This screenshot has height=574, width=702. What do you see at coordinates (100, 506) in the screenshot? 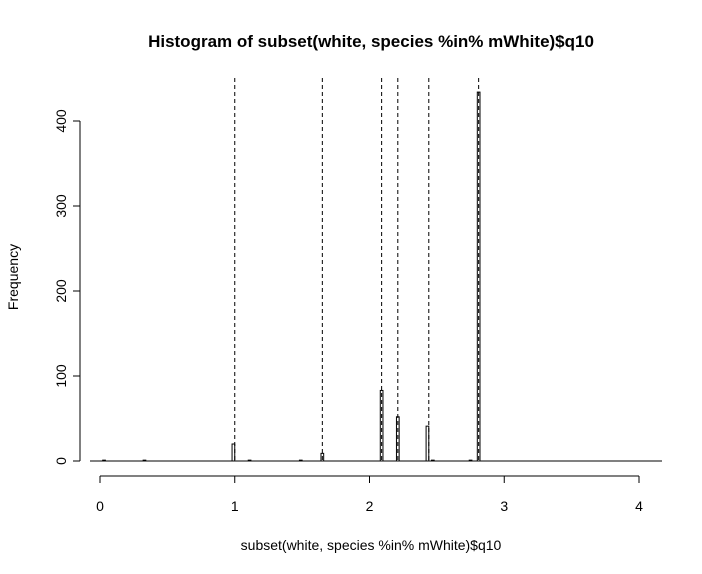
I see `x-tick-label: 0` at bounding box center [100, 506].